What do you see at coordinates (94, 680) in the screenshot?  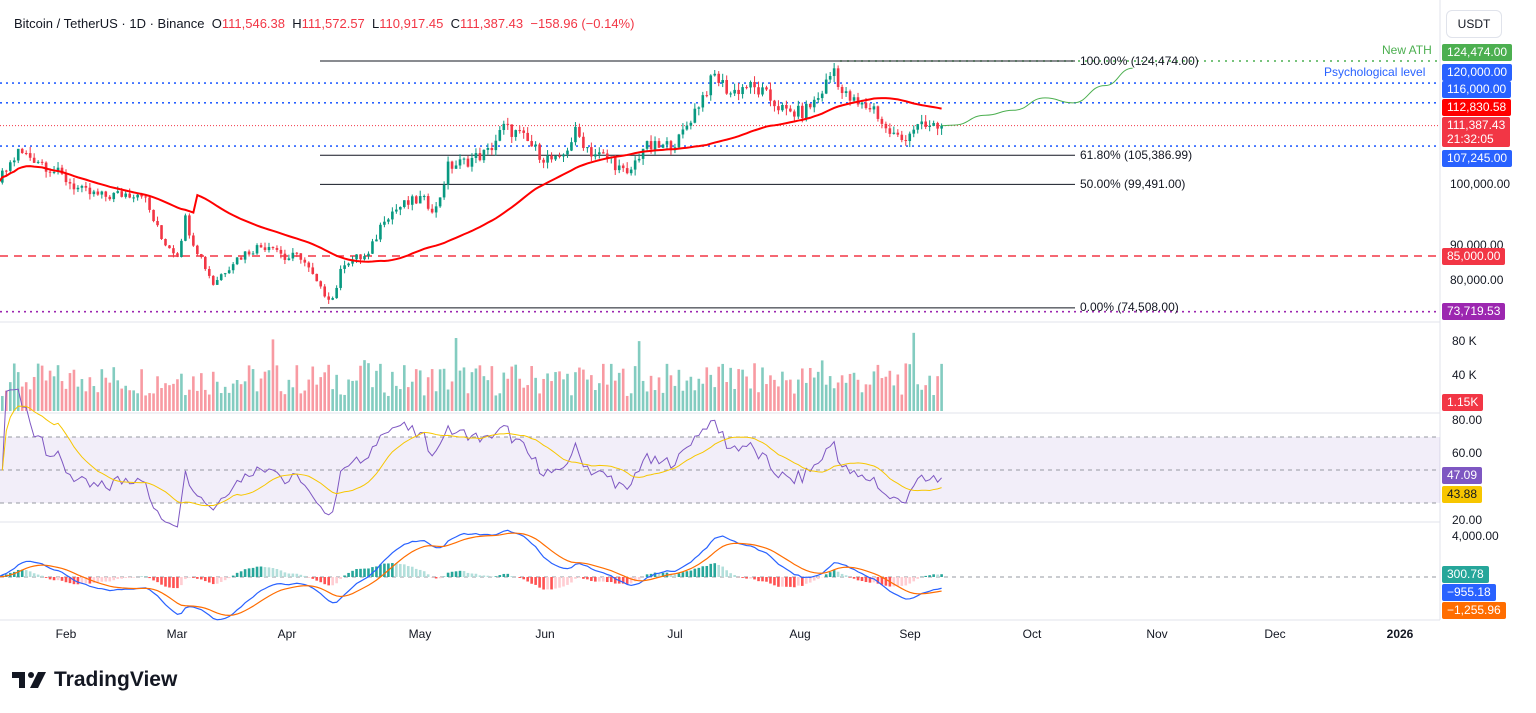 I see `tradingview-logo: TradingView` at bounding box center [94, 680].